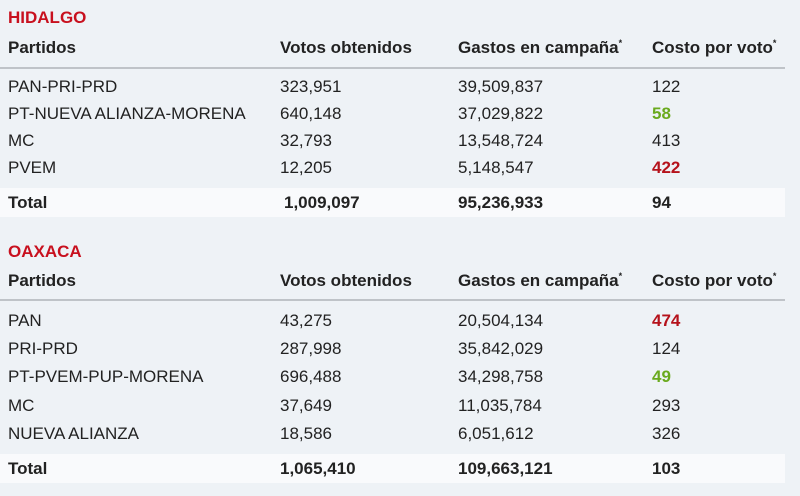  What do you see at coordinates (666, 86) in the screenshot?
I see `cost-value: 122` at bounding box center [666, 86].